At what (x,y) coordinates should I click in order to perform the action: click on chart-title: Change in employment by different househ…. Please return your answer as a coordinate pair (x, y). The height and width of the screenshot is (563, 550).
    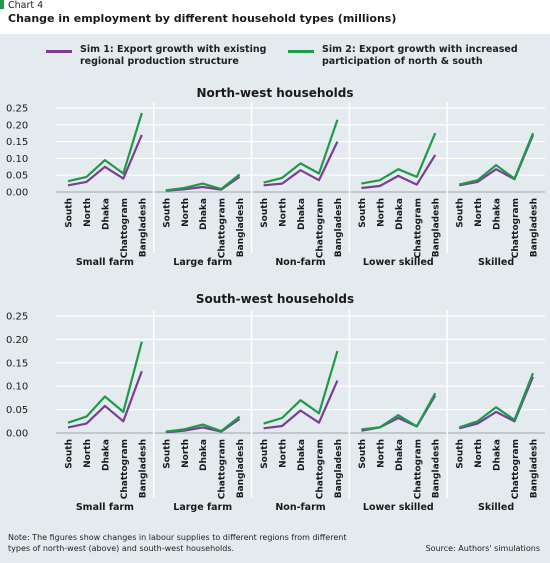
    Looking at the image, I should click on (202, 18).